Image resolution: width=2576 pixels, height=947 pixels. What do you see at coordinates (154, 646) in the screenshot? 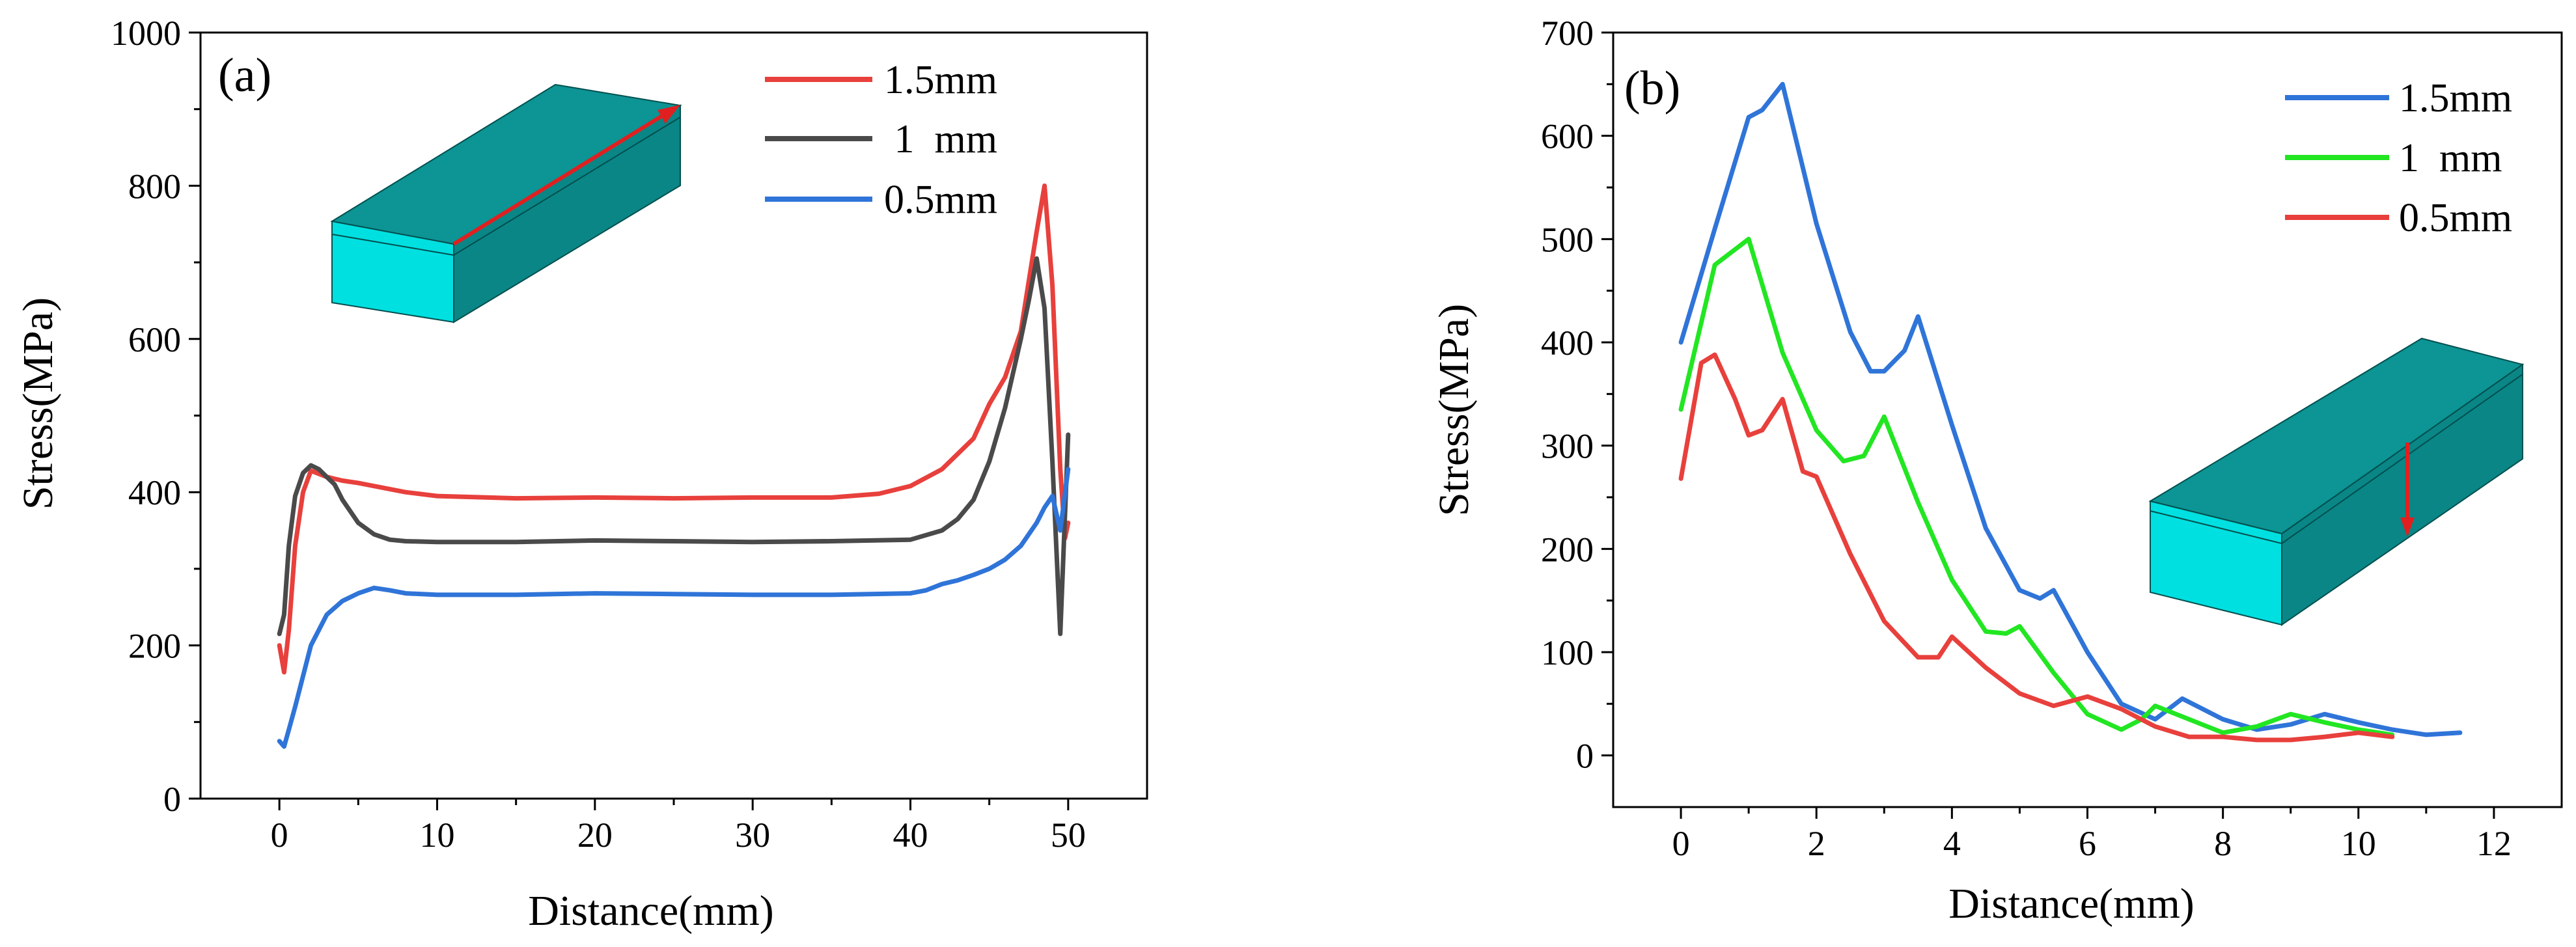
I see `chart-a-y-tick-label: 200` at bounding box center [154, 646].